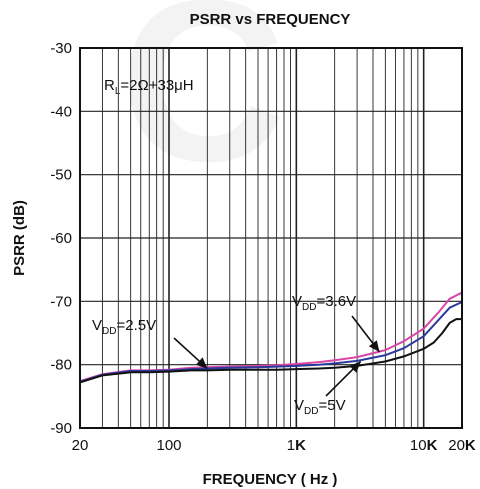 The height and width of the screenshot is (489, 480). I want to click on y-tick-label: -60, so click(61, 238).